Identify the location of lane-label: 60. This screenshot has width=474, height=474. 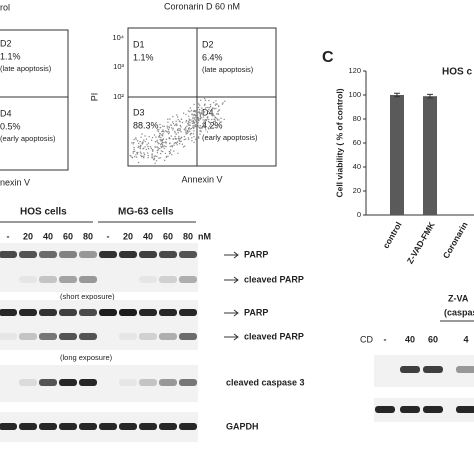
(68, 236).